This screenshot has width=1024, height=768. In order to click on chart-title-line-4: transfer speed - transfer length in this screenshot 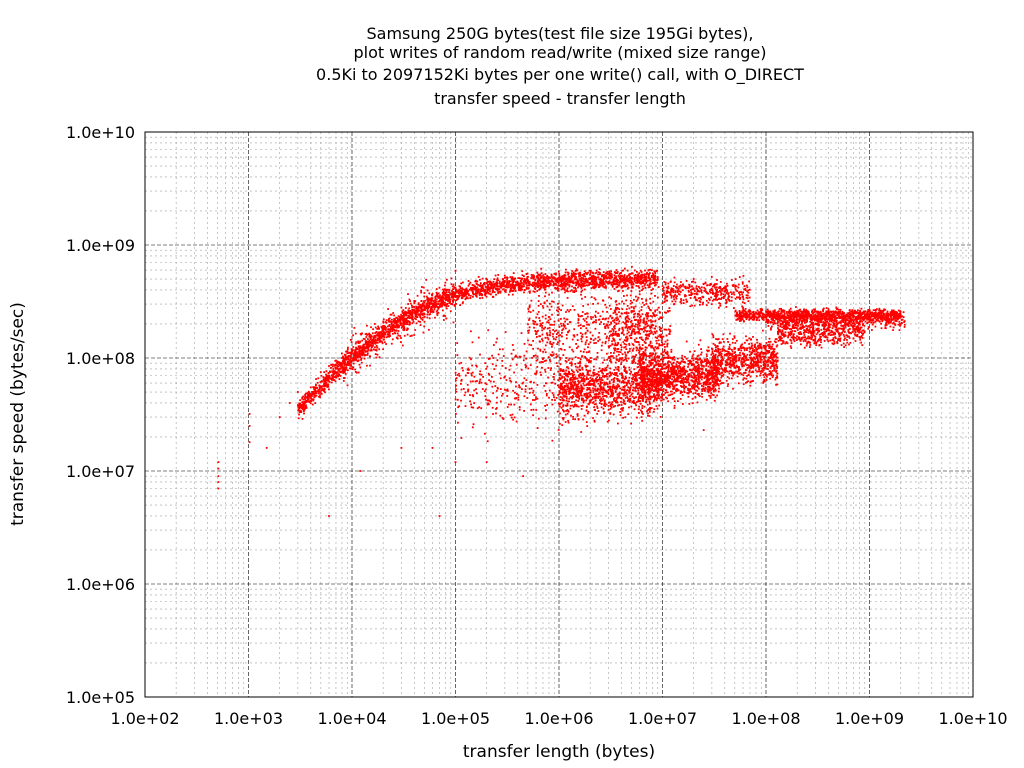, I will do `click(560, 98)`.